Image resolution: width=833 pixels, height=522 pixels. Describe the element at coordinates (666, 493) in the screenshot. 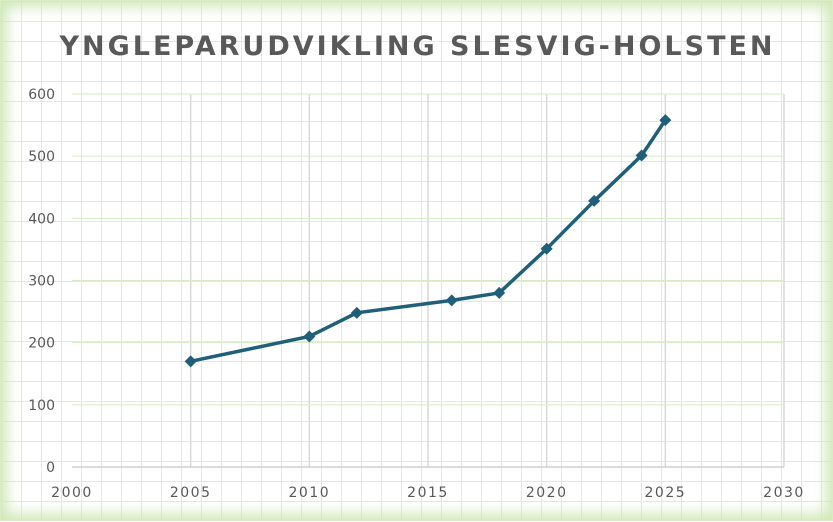

I see `x-tick-label: 2025` at that location.